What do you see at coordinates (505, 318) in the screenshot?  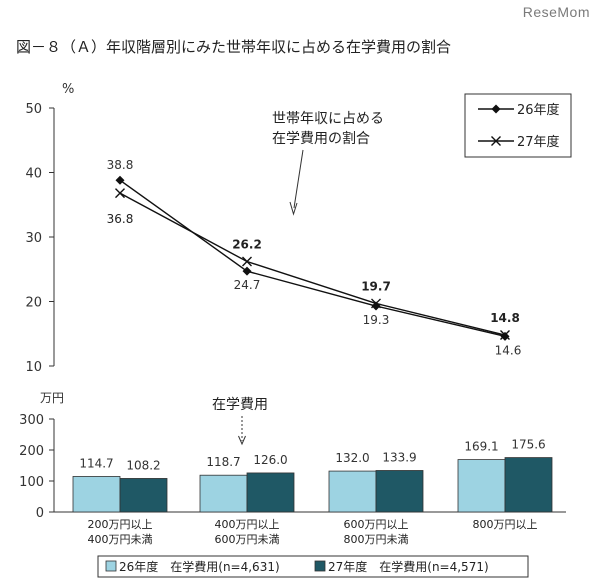 I see `line-data-label: 14.8` at bounding box center [505, 318].